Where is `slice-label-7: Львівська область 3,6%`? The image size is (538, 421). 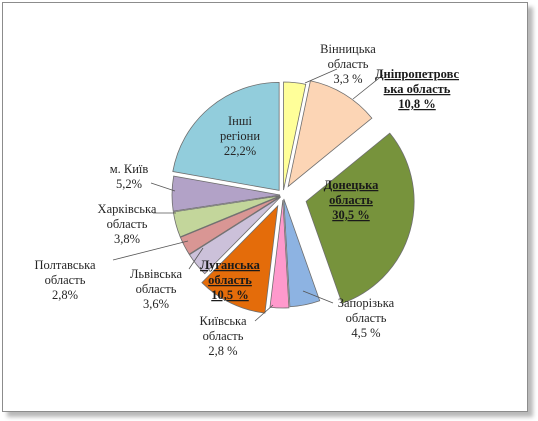
slice-label-7: Львівська область 3,6% is located at coordinates (156, 289).